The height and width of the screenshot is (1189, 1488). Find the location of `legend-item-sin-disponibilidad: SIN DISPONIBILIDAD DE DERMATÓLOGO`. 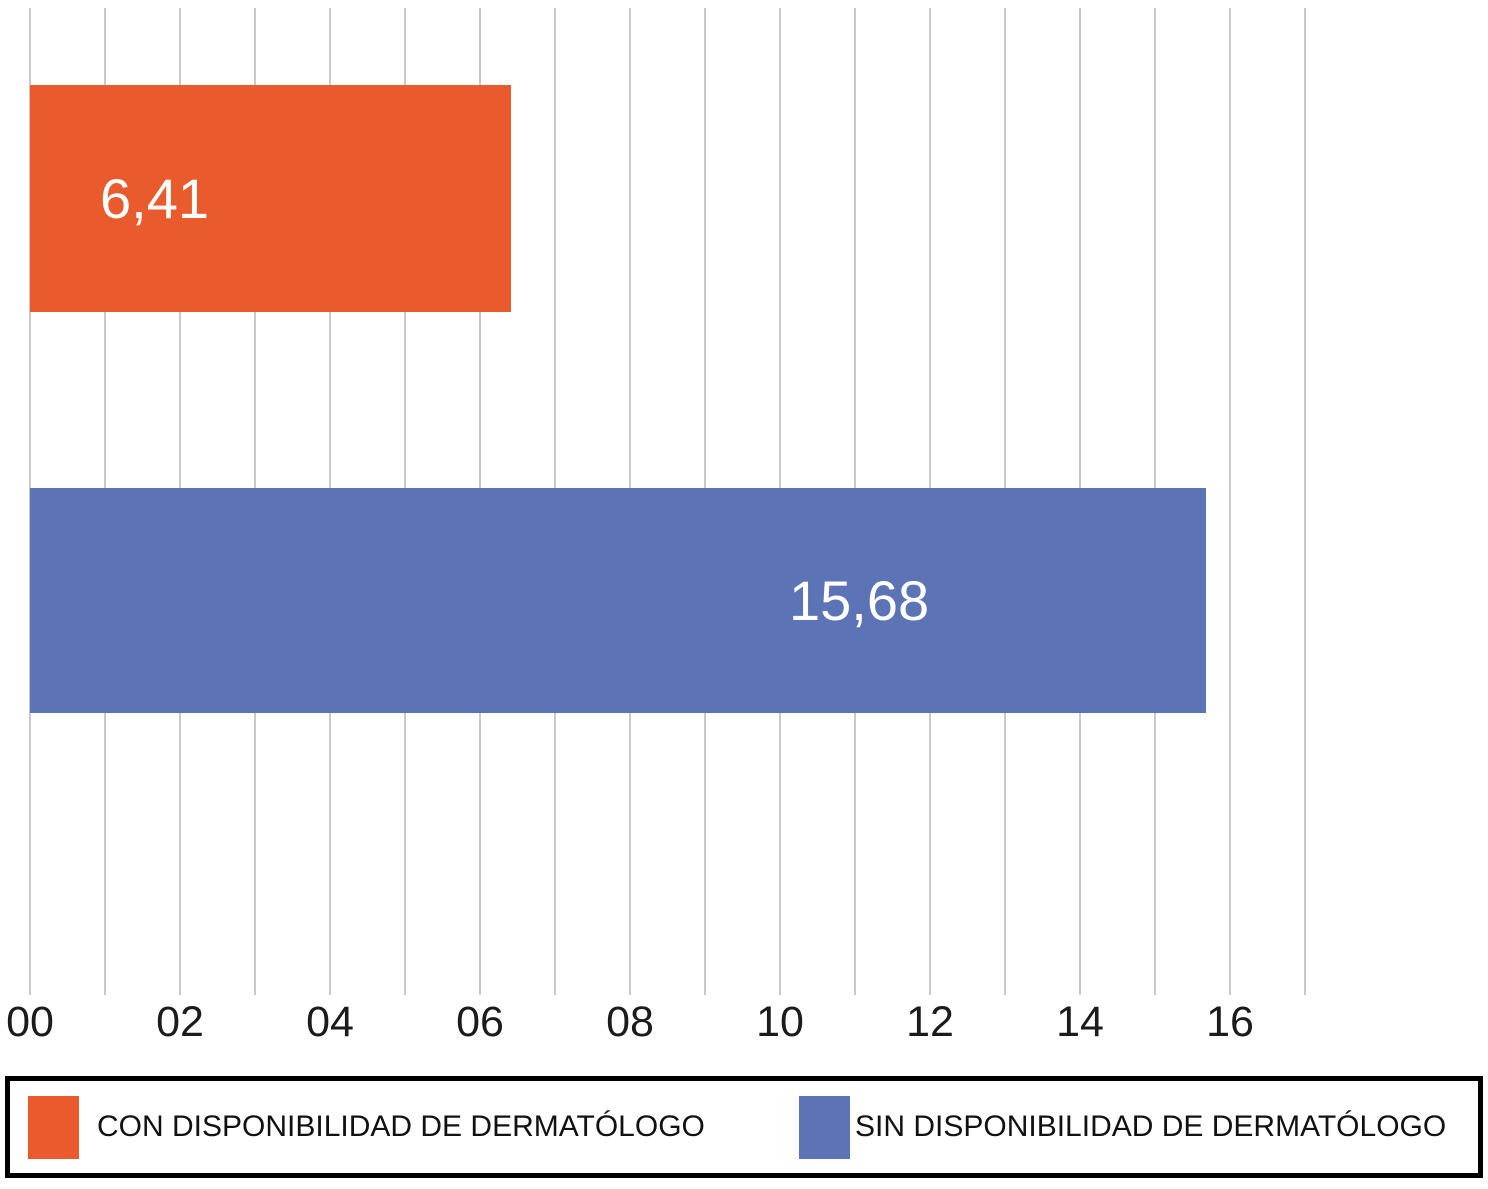

legend-item-sin-disponibilidad: SIN DISPONIBILIDAD DE DERMATÓLOGO is located at coordinates (1122, 1127).